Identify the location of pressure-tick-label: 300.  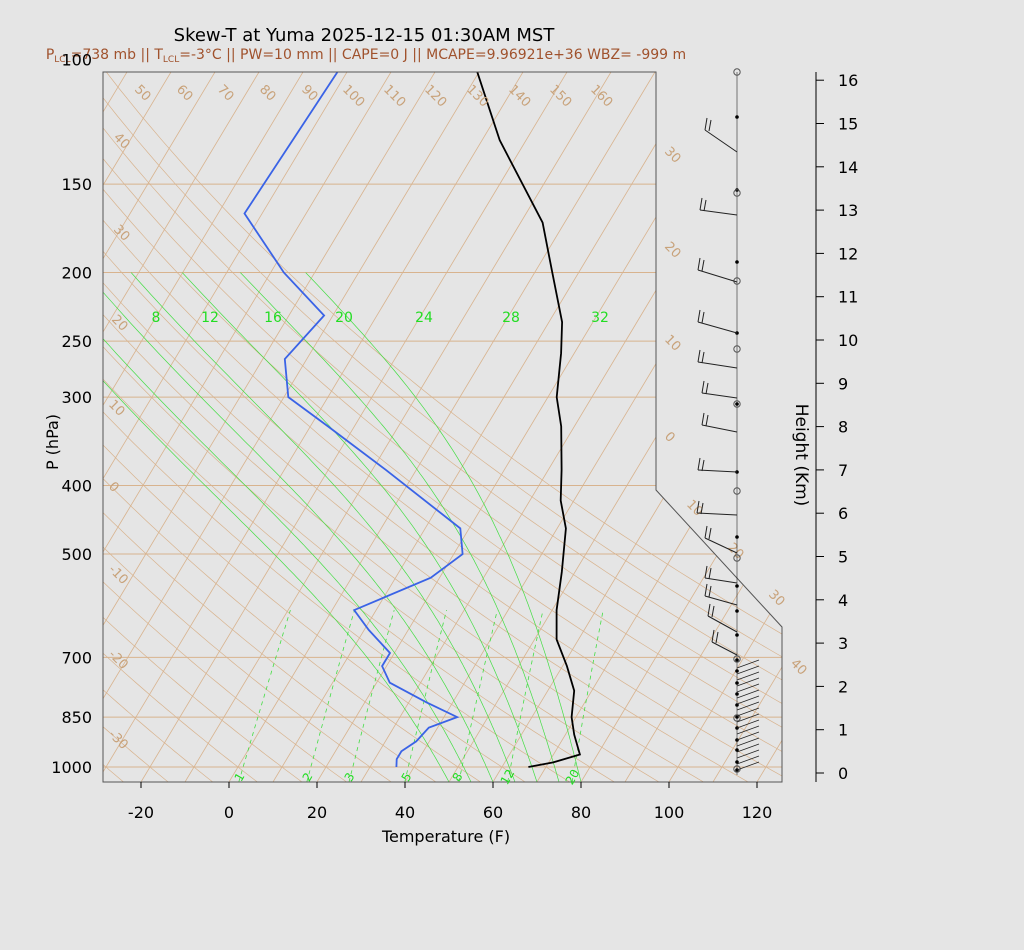
(76, 397).